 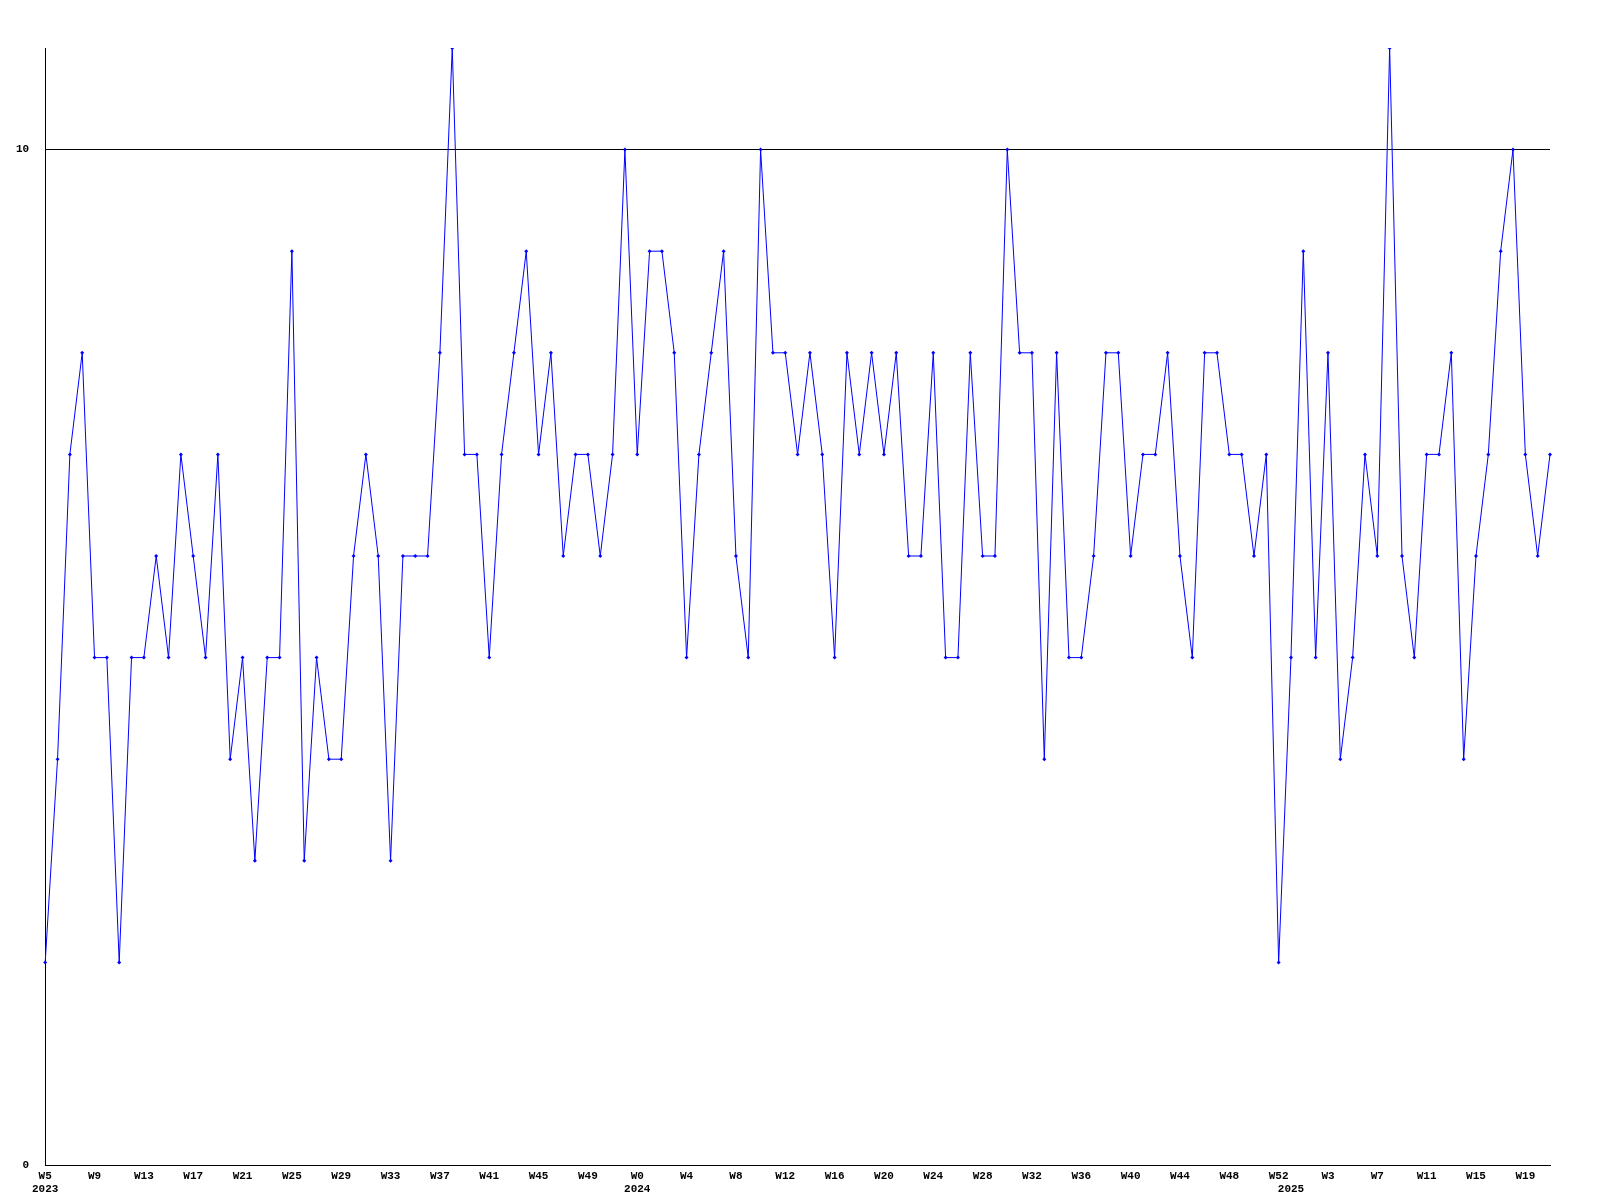 What do you see at coordinates (440, 1175) in the screenshot?
I see `x-tick-label: W37` at bounding box center [440, 1175].